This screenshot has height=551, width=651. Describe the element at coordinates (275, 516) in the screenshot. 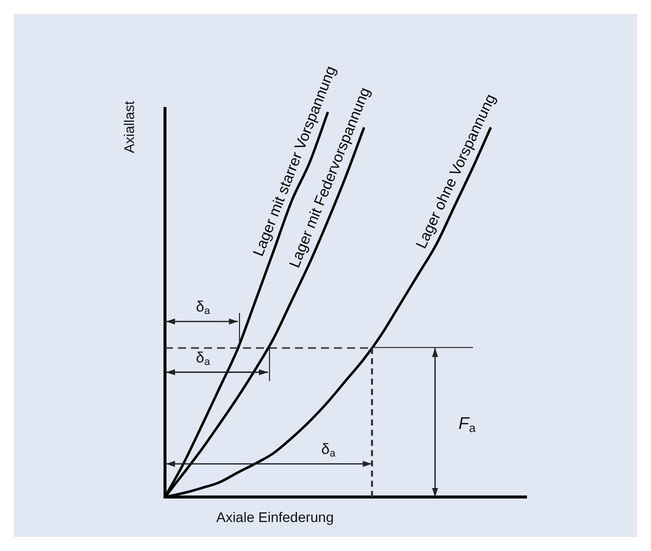

I see `x-axis-title: Axiale Einfederung` at that location.